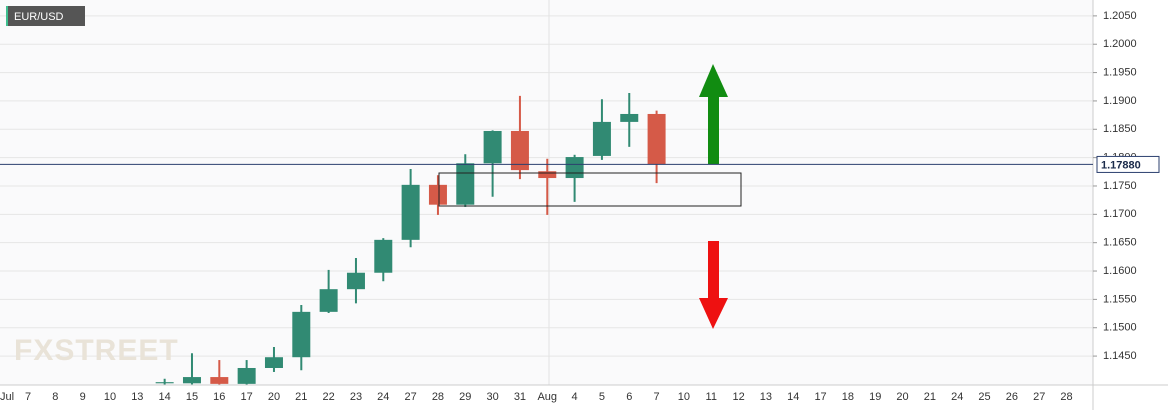 This screenshot has height=410, width=1168. What do you see at coordinates (96, 350) in the screenshot?
I see `watermark: FXSTREET` at bounding box center [96, 350].